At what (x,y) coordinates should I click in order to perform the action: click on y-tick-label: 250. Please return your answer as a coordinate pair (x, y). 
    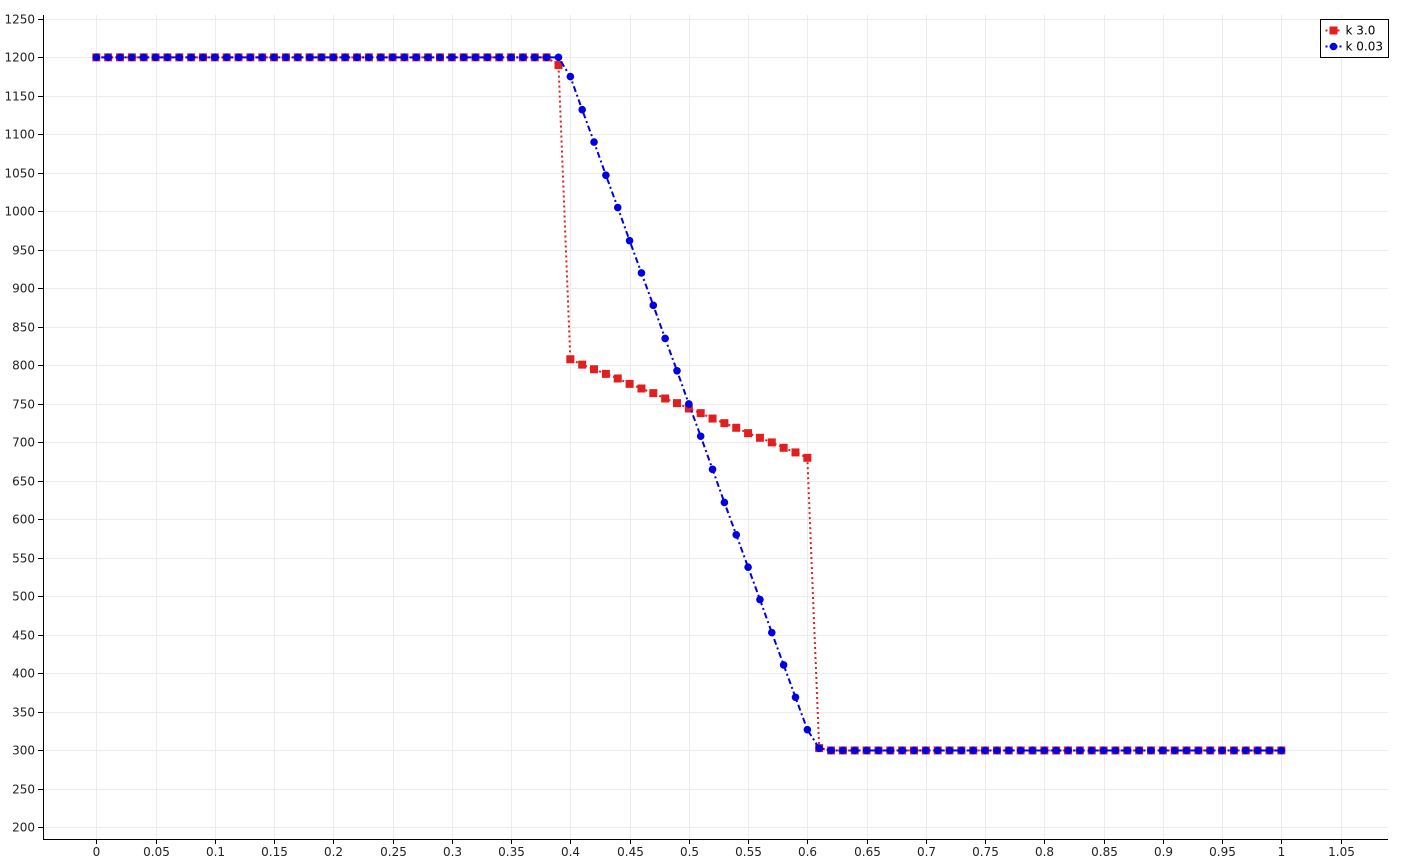
    Looking at the image, I should click on (23, 790).